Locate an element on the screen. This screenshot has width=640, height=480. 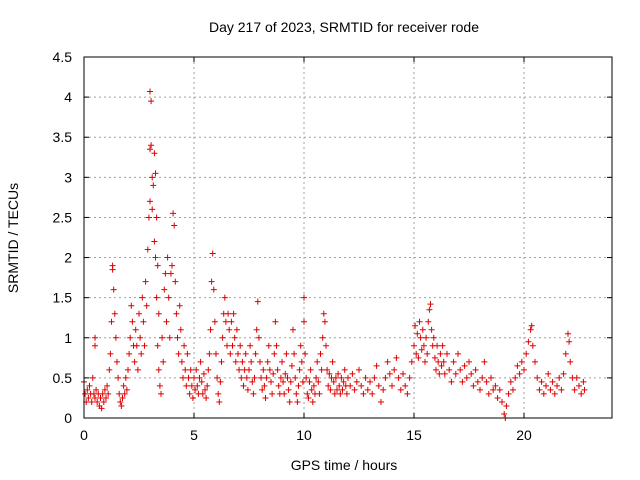
y-axis-label: SRMTID / TECUs is located at coordinates (13, 238).